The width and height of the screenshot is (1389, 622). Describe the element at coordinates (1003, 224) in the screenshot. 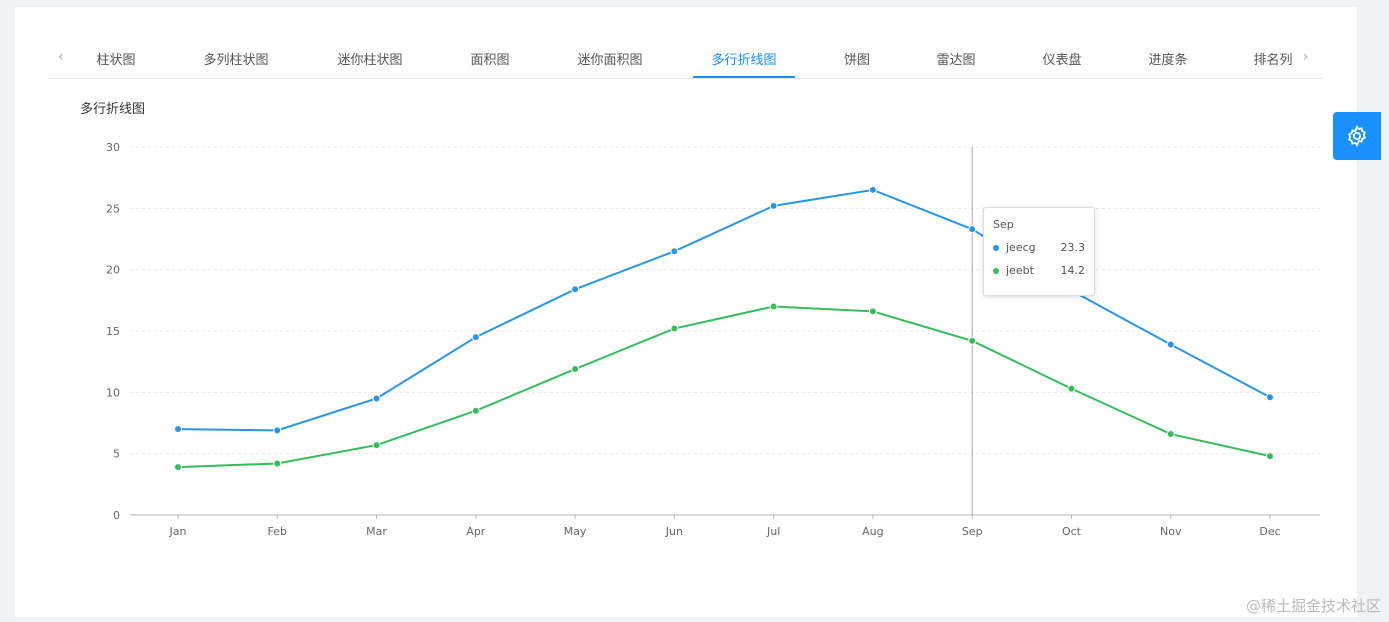

I see `tooltip-label: Sep` at that location.